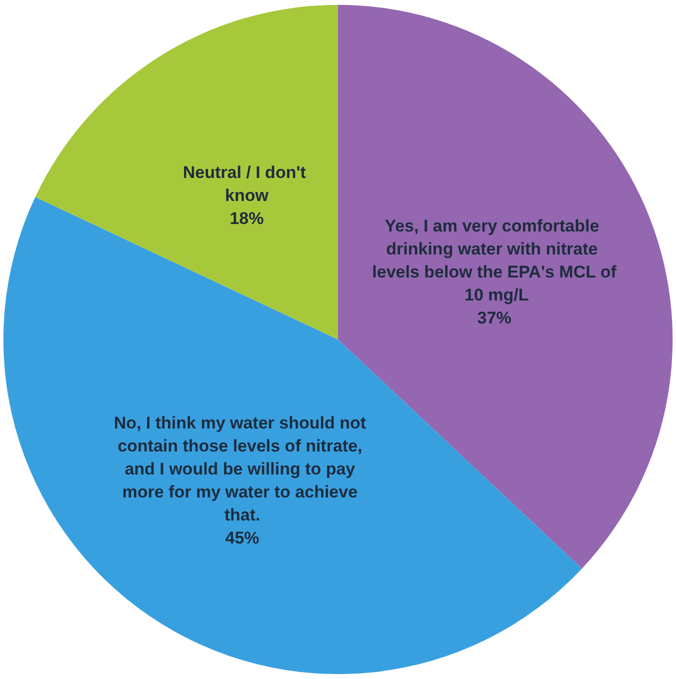  Describe the element at coordinates (494, 318) in the screenshot. I see `data-label: 37%` at that location.